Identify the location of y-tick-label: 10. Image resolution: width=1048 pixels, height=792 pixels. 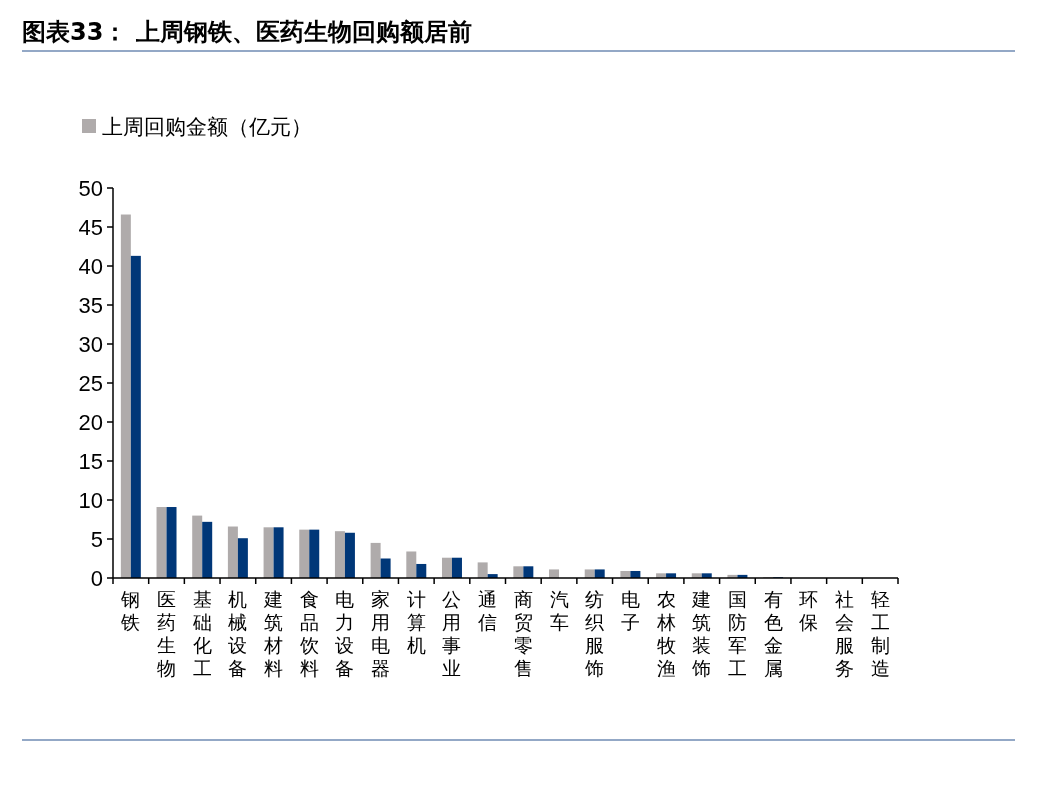
(90, 500).